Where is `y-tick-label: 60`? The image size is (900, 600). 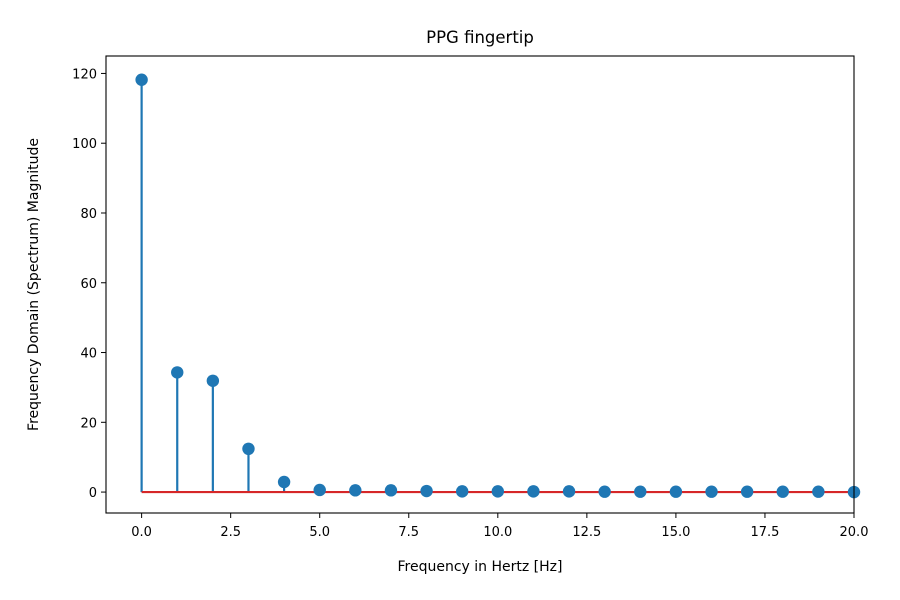
y-tick-label: 60 is located at coordinates (88, 284).